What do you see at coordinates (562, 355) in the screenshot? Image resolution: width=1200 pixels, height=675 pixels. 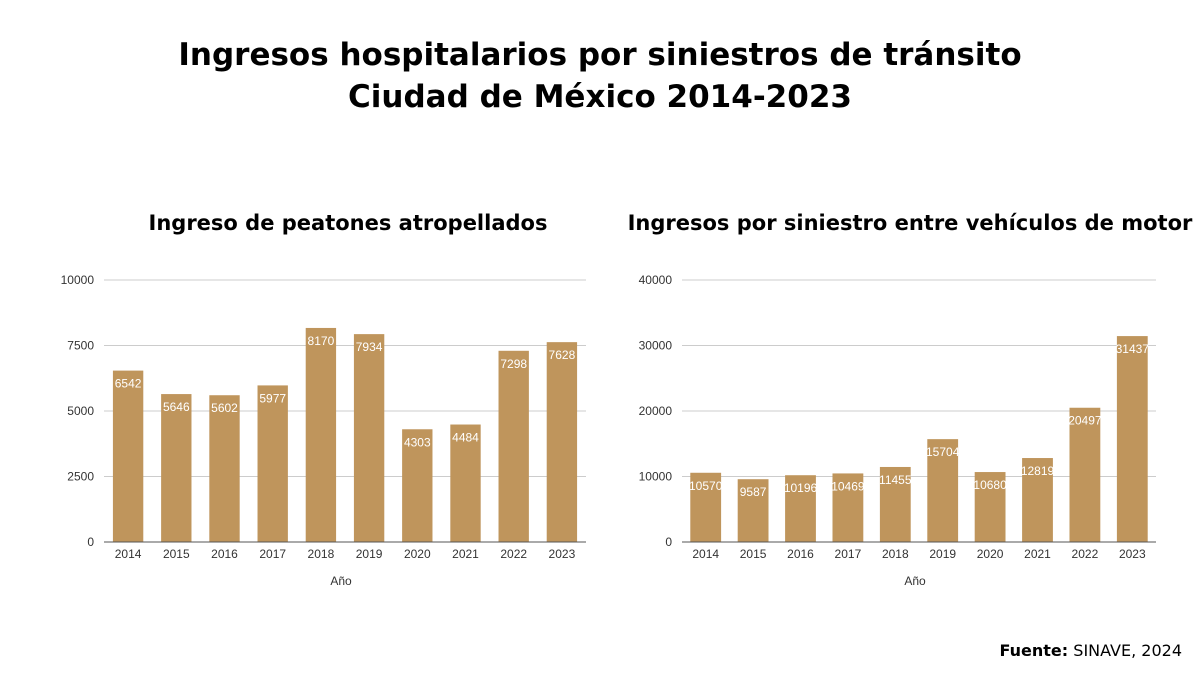 I see `pedestrians-data-label: 7628` at bounding box center [562, 355].